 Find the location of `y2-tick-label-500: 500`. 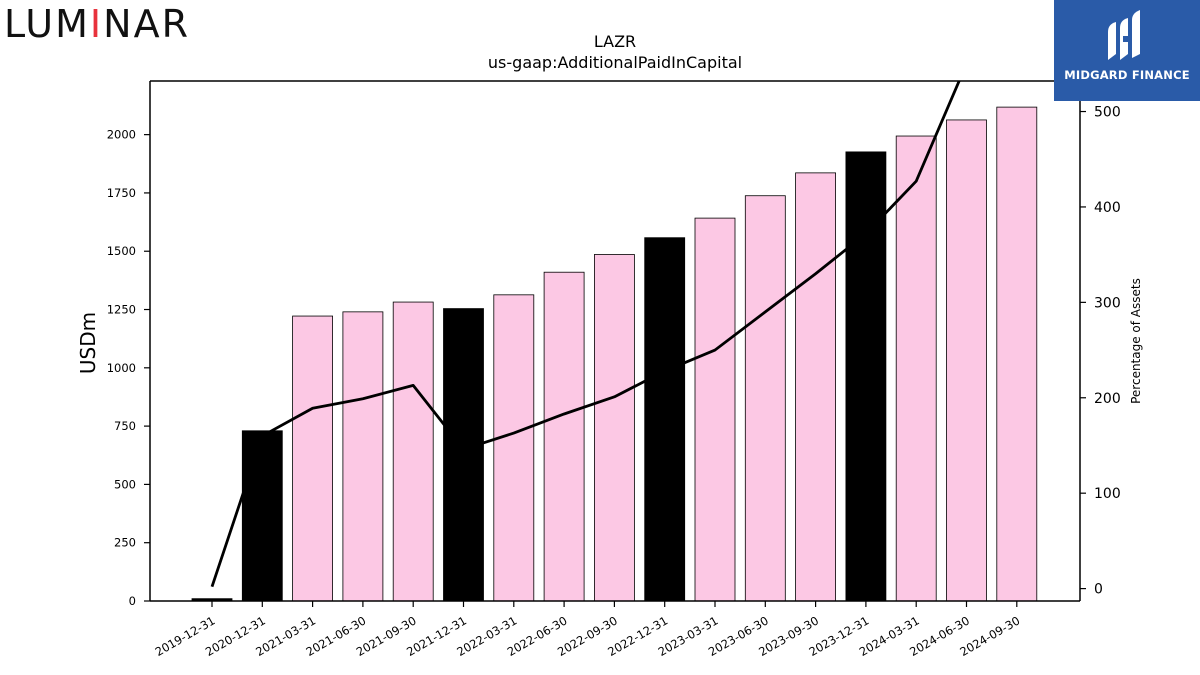

y2-tick-label-500: 500 is located at coordinates (1107, 113).